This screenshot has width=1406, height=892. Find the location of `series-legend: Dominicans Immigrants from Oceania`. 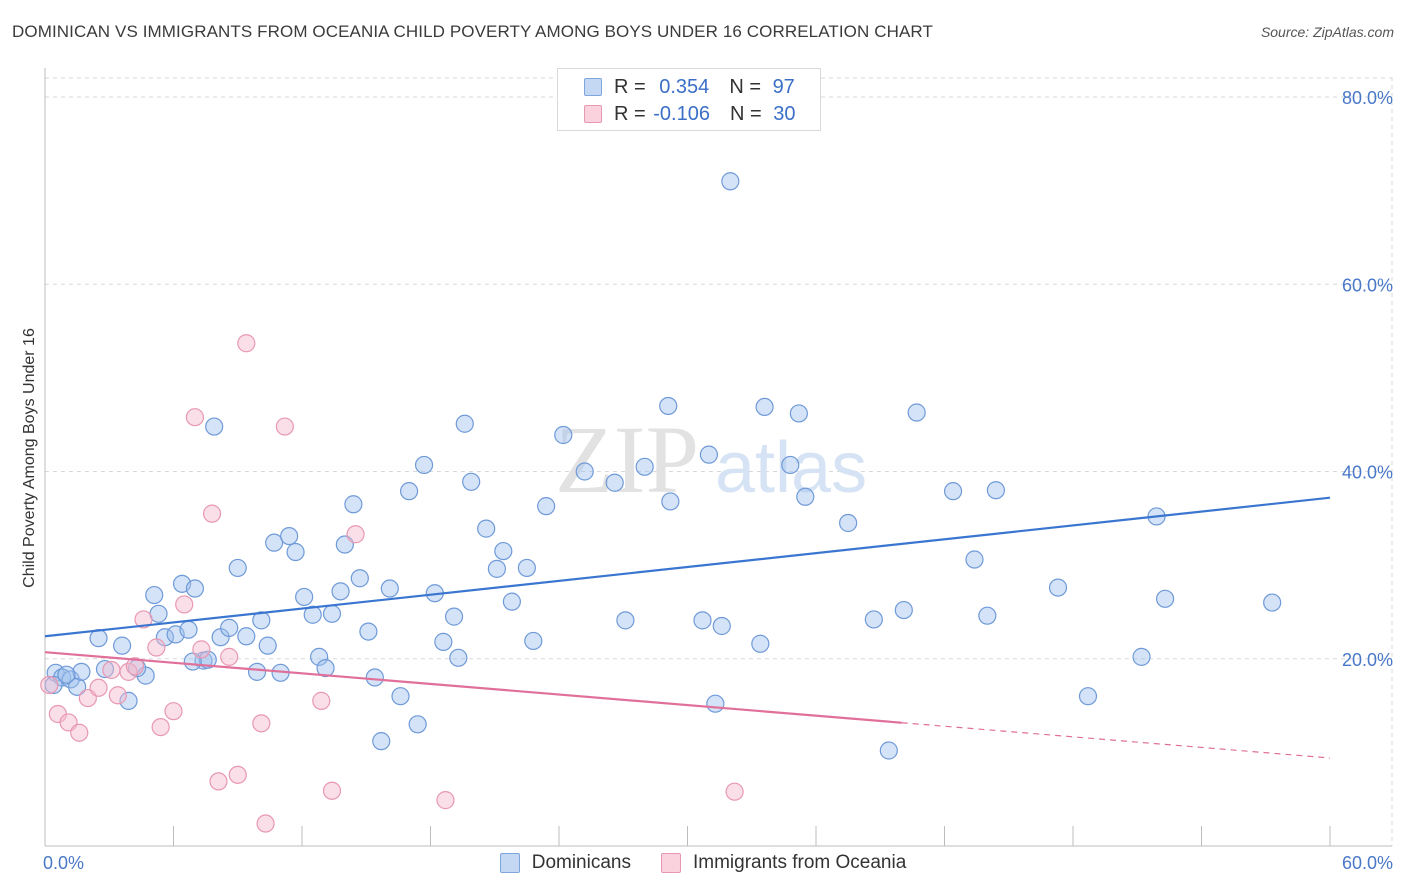

series-legend: Dominicans Immigrants from Oceania is located at coordinates (703, 863).